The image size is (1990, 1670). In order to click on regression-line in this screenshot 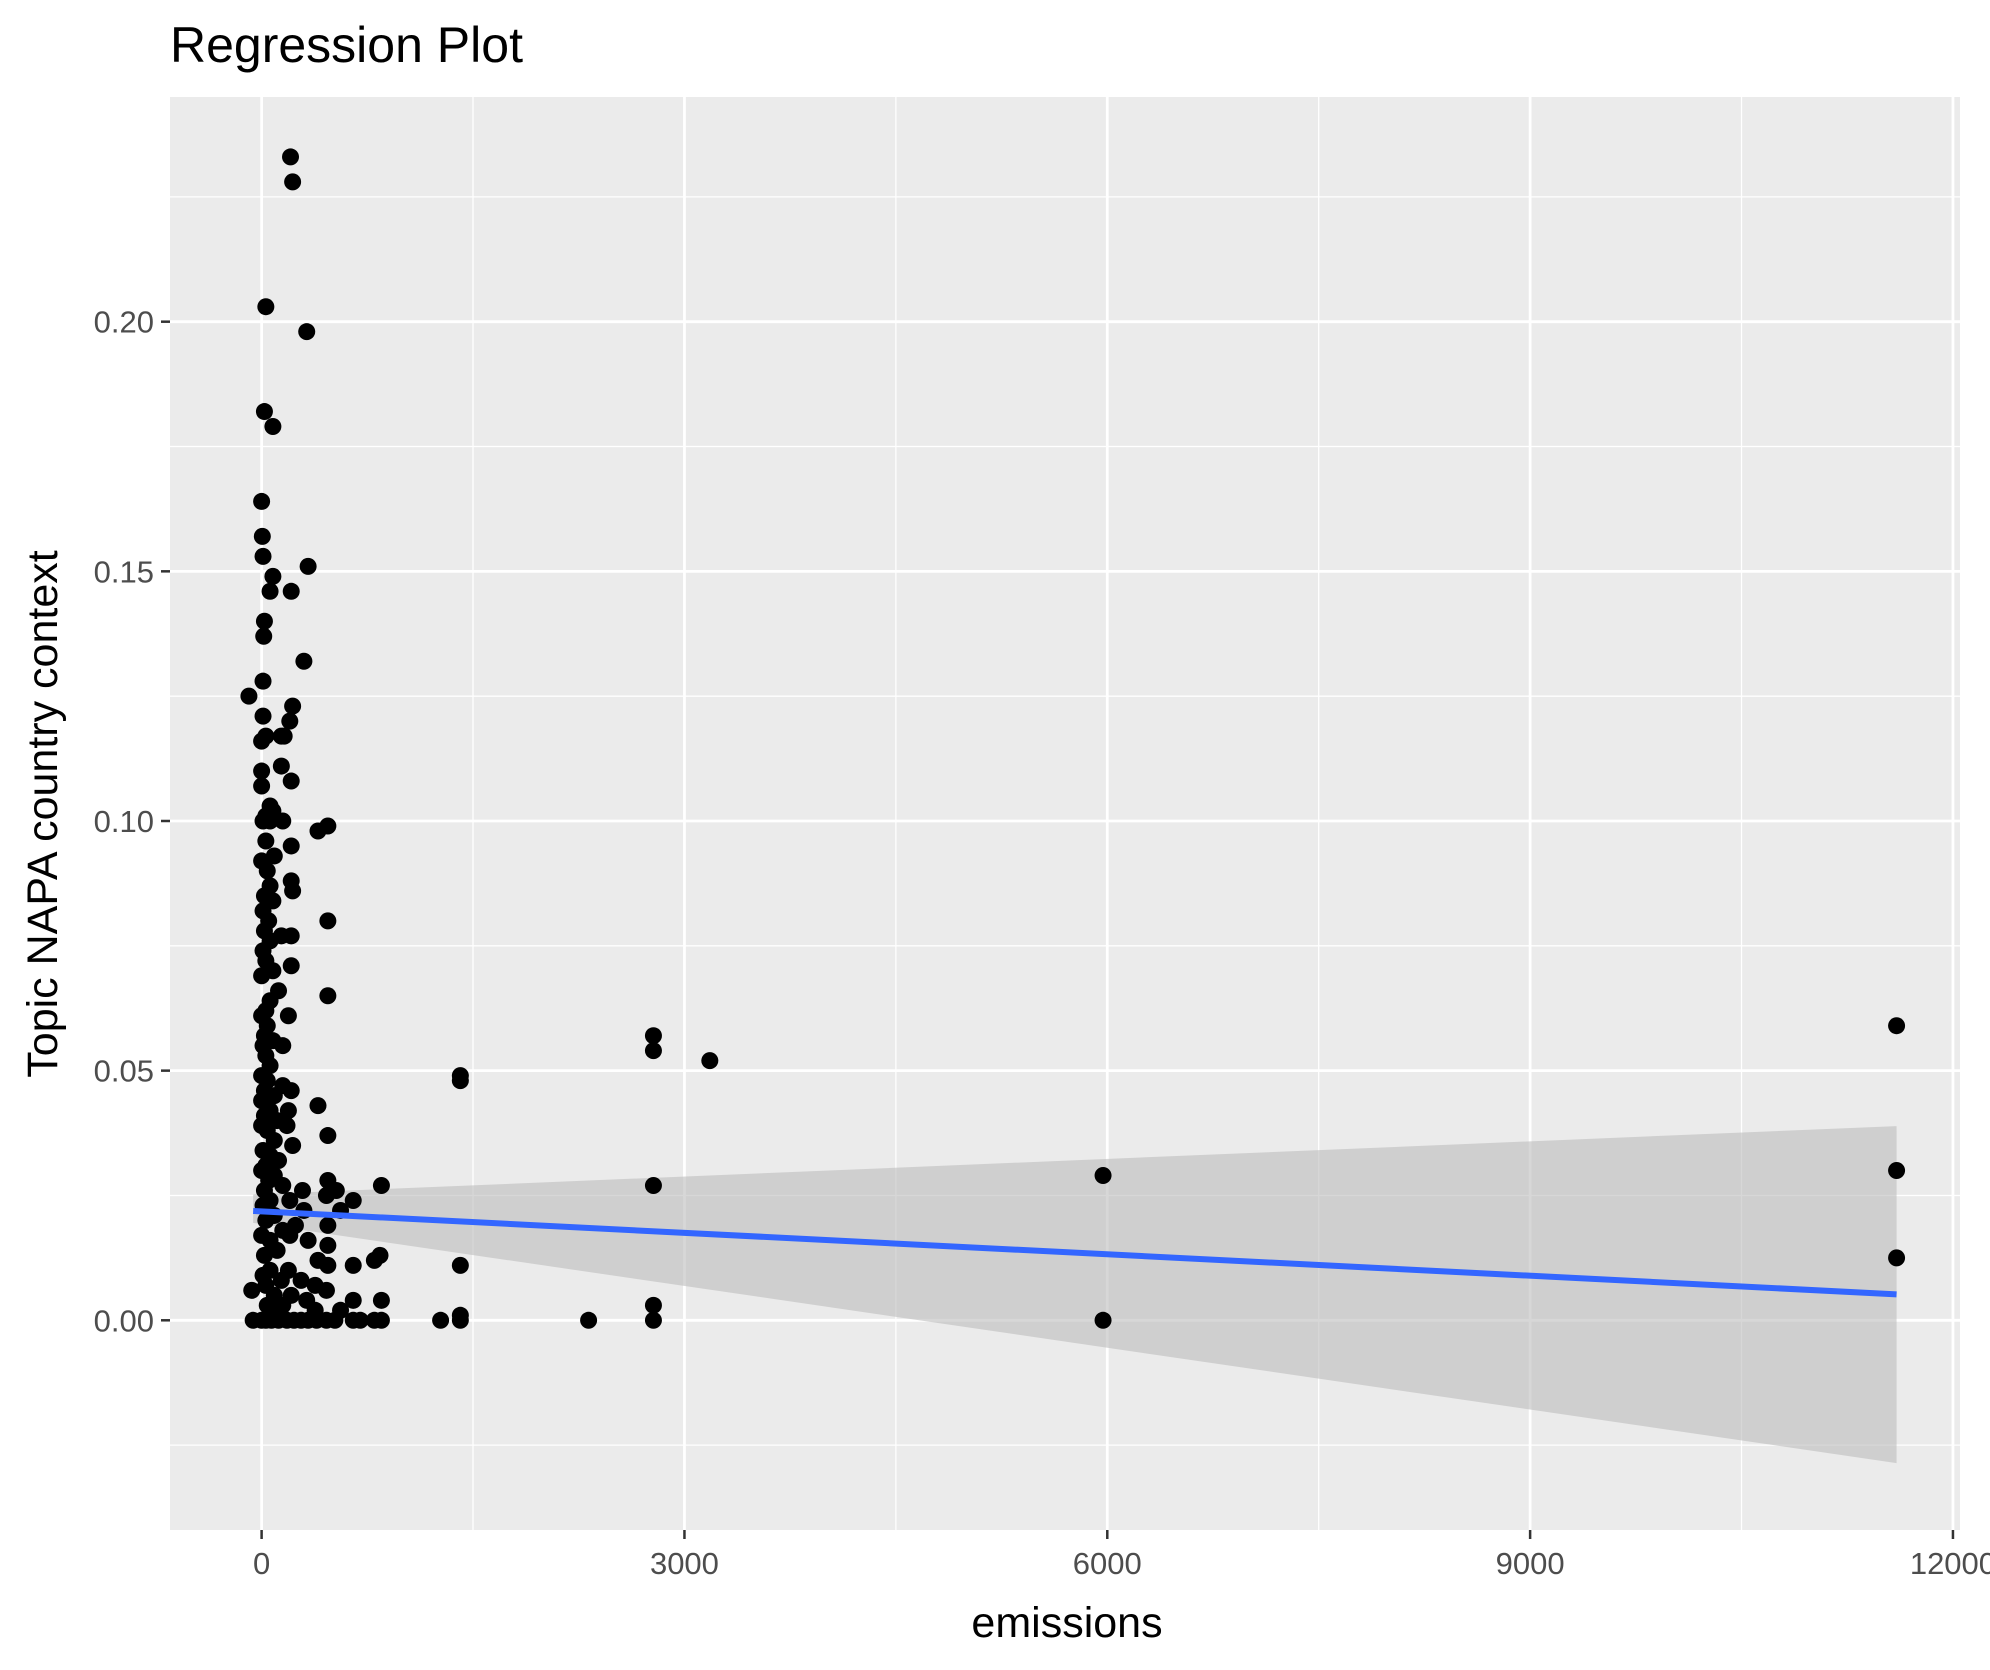, I will do `click(1075, 1252)`.